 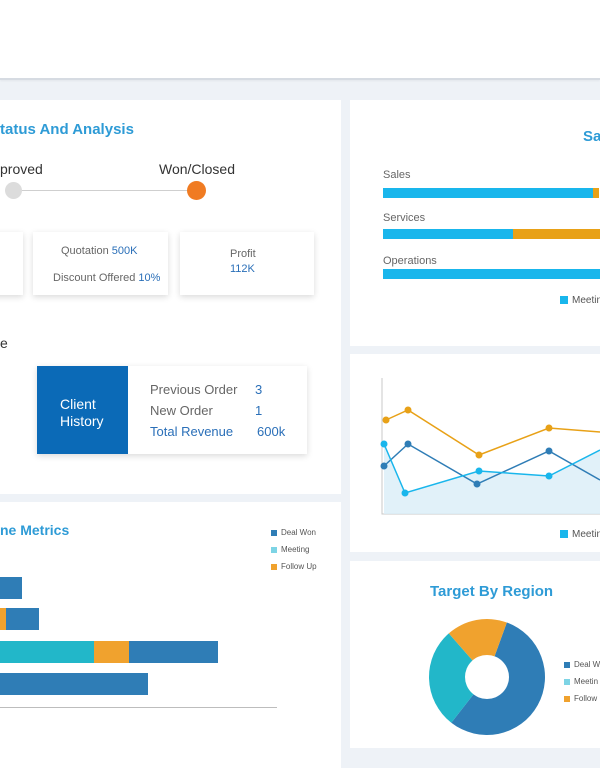 I want to click on client-history-button: Client History, so click(x=82, y=410).